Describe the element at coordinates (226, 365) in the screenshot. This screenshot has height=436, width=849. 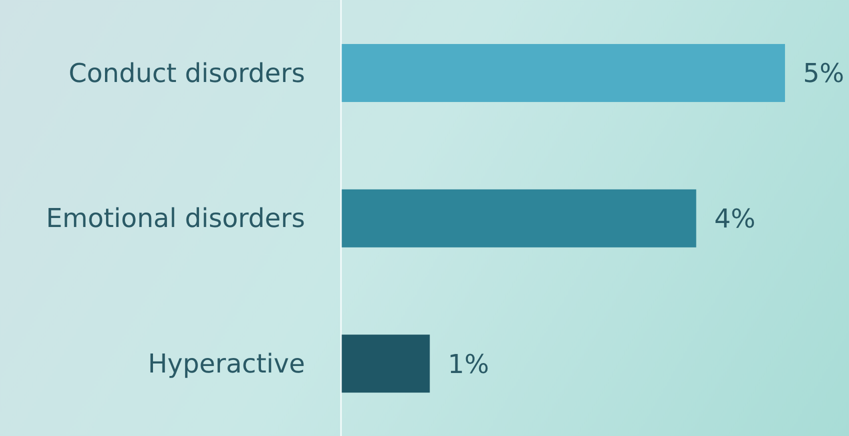
I see `y-tick-label: Hyperactive` at that location.